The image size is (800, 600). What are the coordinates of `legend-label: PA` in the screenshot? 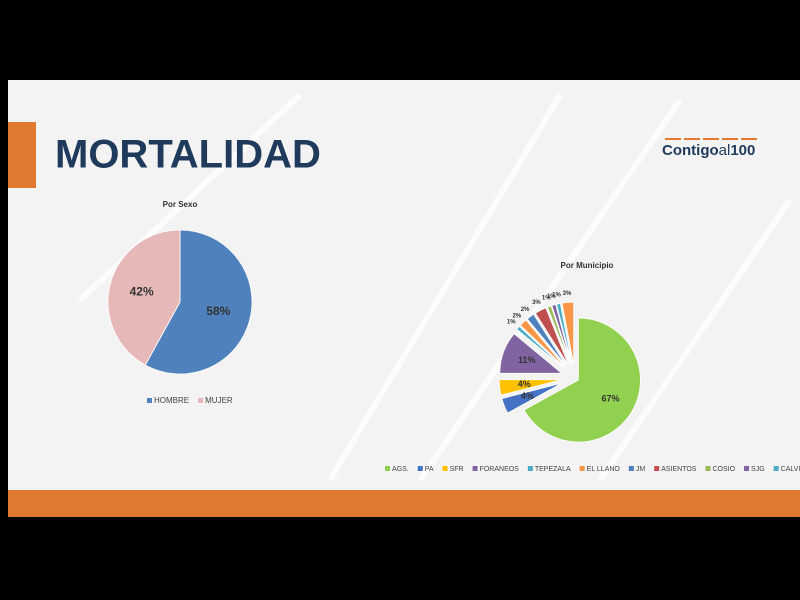 It's located at (429, 469).